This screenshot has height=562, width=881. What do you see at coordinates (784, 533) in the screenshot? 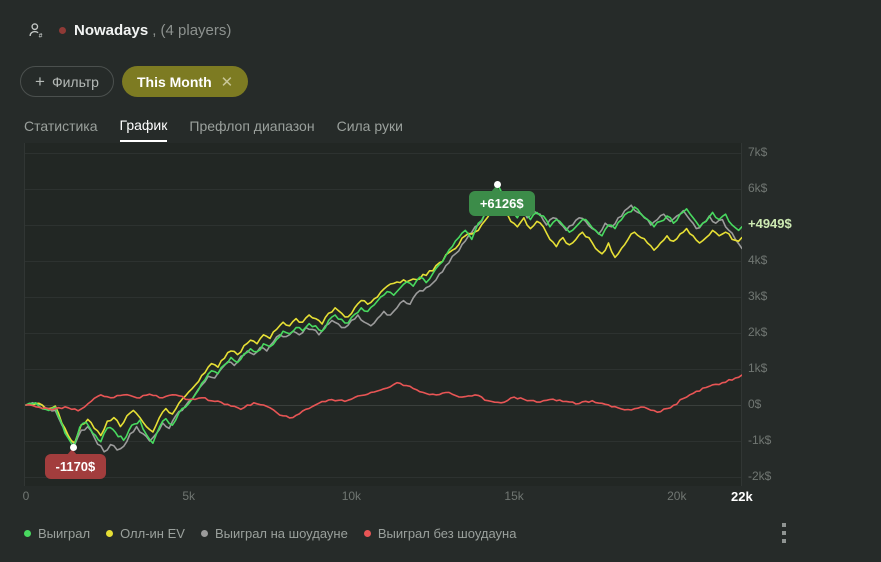
I see `chart-menu-kebab-icon` at bounding box center [784, 533].